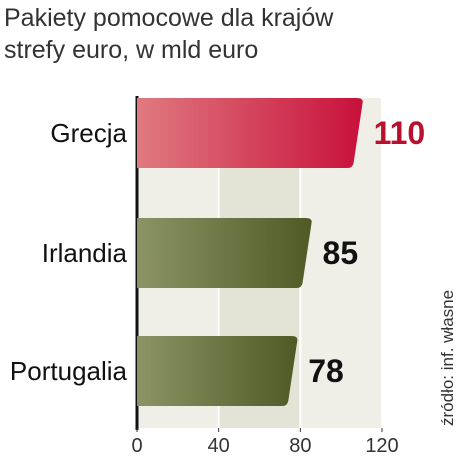 The width and height of the screenshot is (463, 460). What do you see at coordinates (131, 50) in the screenshot?
I see `chart-title-line-2: strefy euro, w mld euro` at bounding box center [131, 50].